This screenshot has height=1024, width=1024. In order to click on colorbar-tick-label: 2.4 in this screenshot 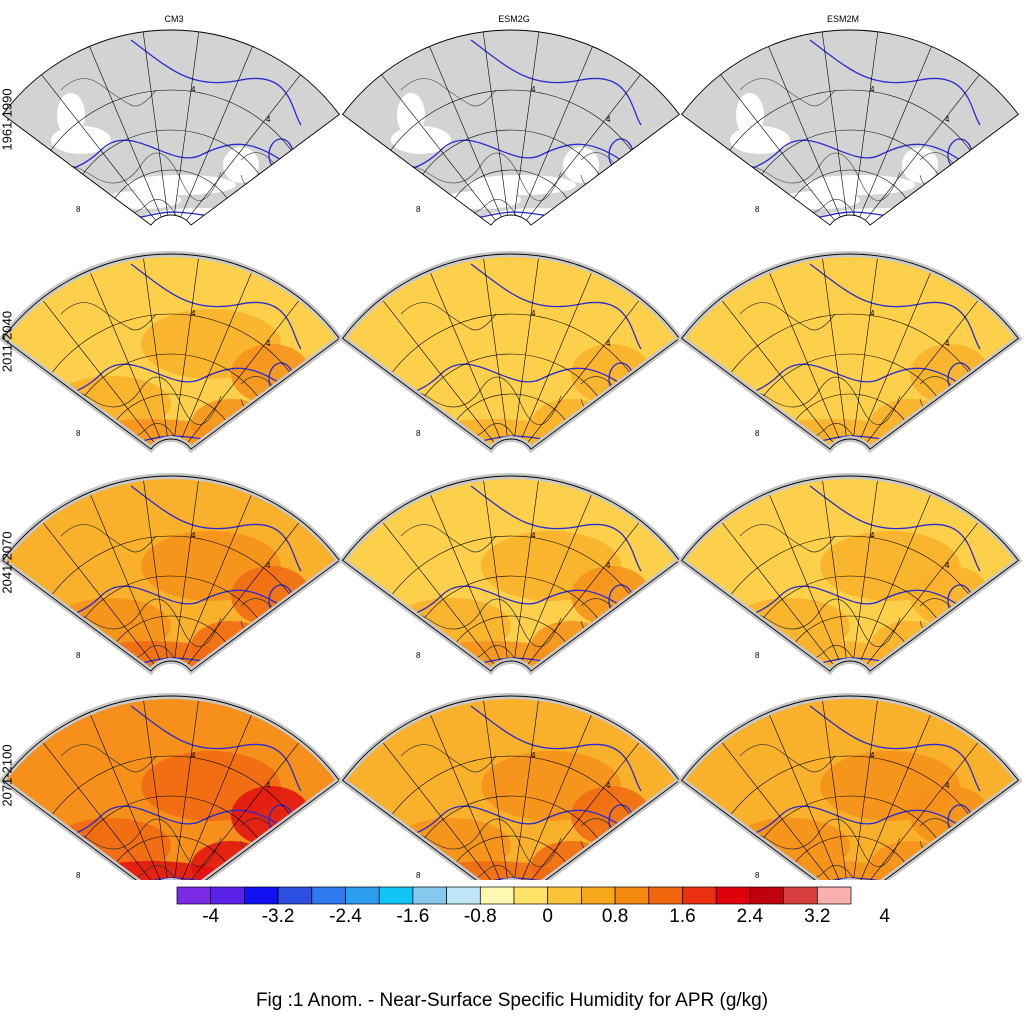, I will do `click(750, 916)`.